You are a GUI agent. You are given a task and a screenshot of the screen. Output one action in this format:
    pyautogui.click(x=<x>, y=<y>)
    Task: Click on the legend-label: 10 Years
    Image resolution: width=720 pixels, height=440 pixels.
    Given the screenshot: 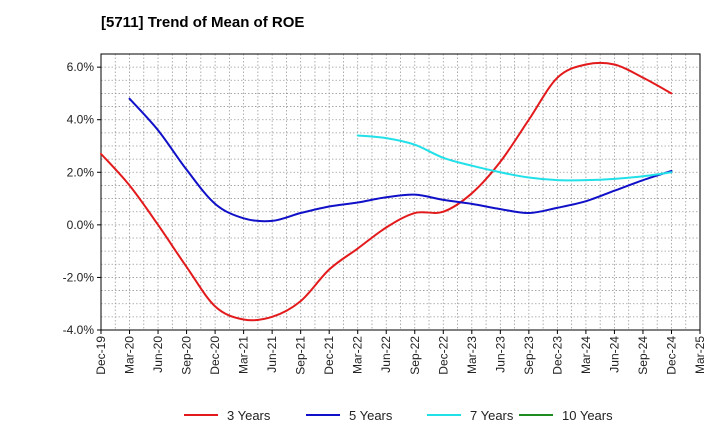 What is the action you would take?
    pyautogui.click(x=587, y=415)
    